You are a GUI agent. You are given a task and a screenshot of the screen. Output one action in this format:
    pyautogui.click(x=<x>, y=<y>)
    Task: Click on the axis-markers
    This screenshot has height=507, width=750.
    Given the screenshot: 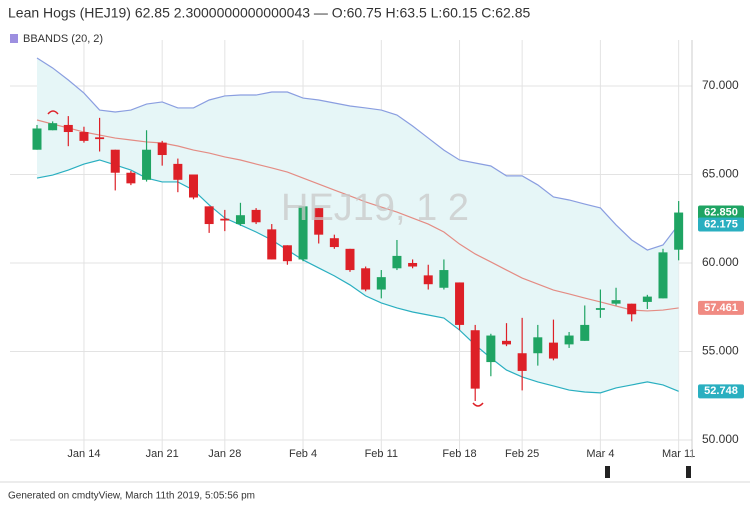 What is the action you would take?
    pyautogui.click(x=648, y=472)
    